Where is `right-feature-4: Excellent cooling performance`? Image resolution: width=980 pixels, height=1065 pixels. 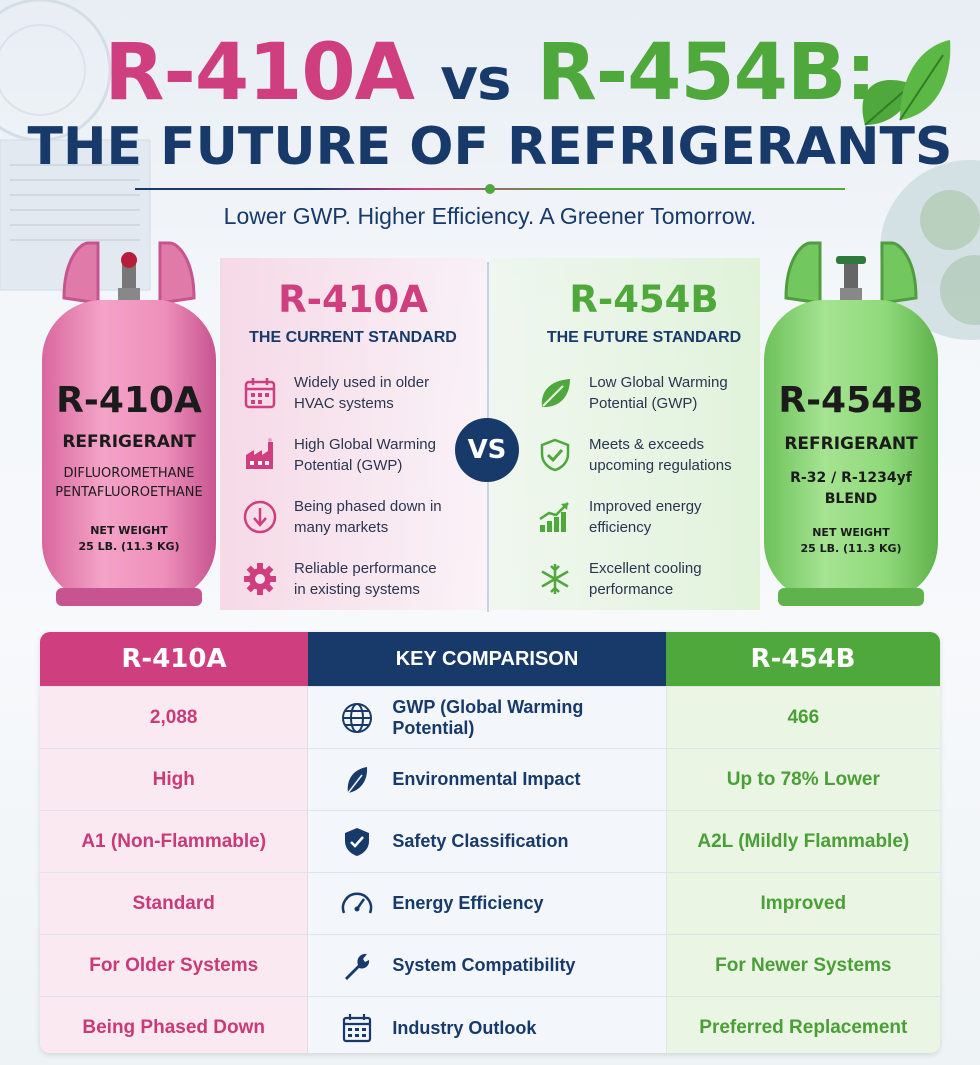 right-feature-4: Excellent cooling performance is located at coordinates (638, 579).